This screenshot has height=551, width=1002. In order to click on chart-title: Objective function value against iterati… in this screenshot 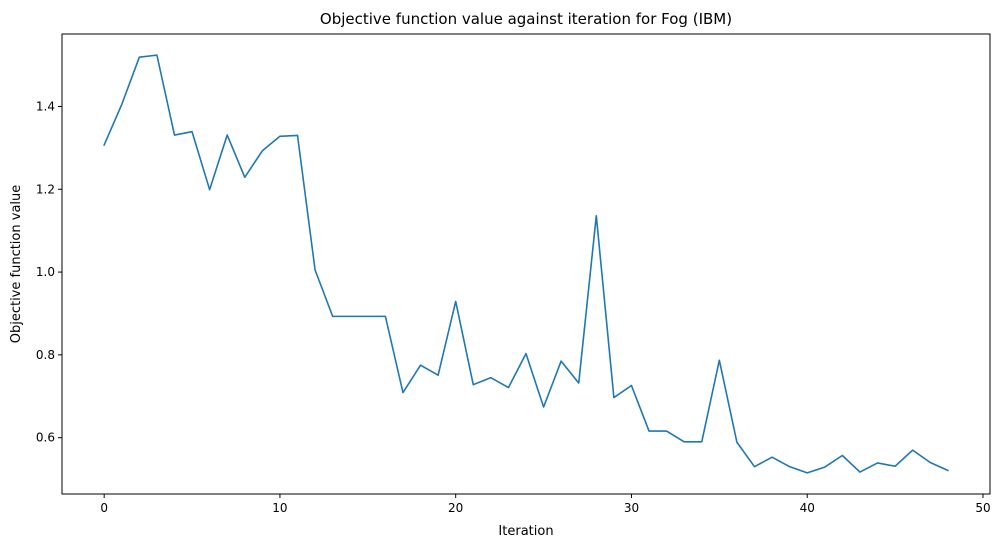, I will do `click(526, 19)`.